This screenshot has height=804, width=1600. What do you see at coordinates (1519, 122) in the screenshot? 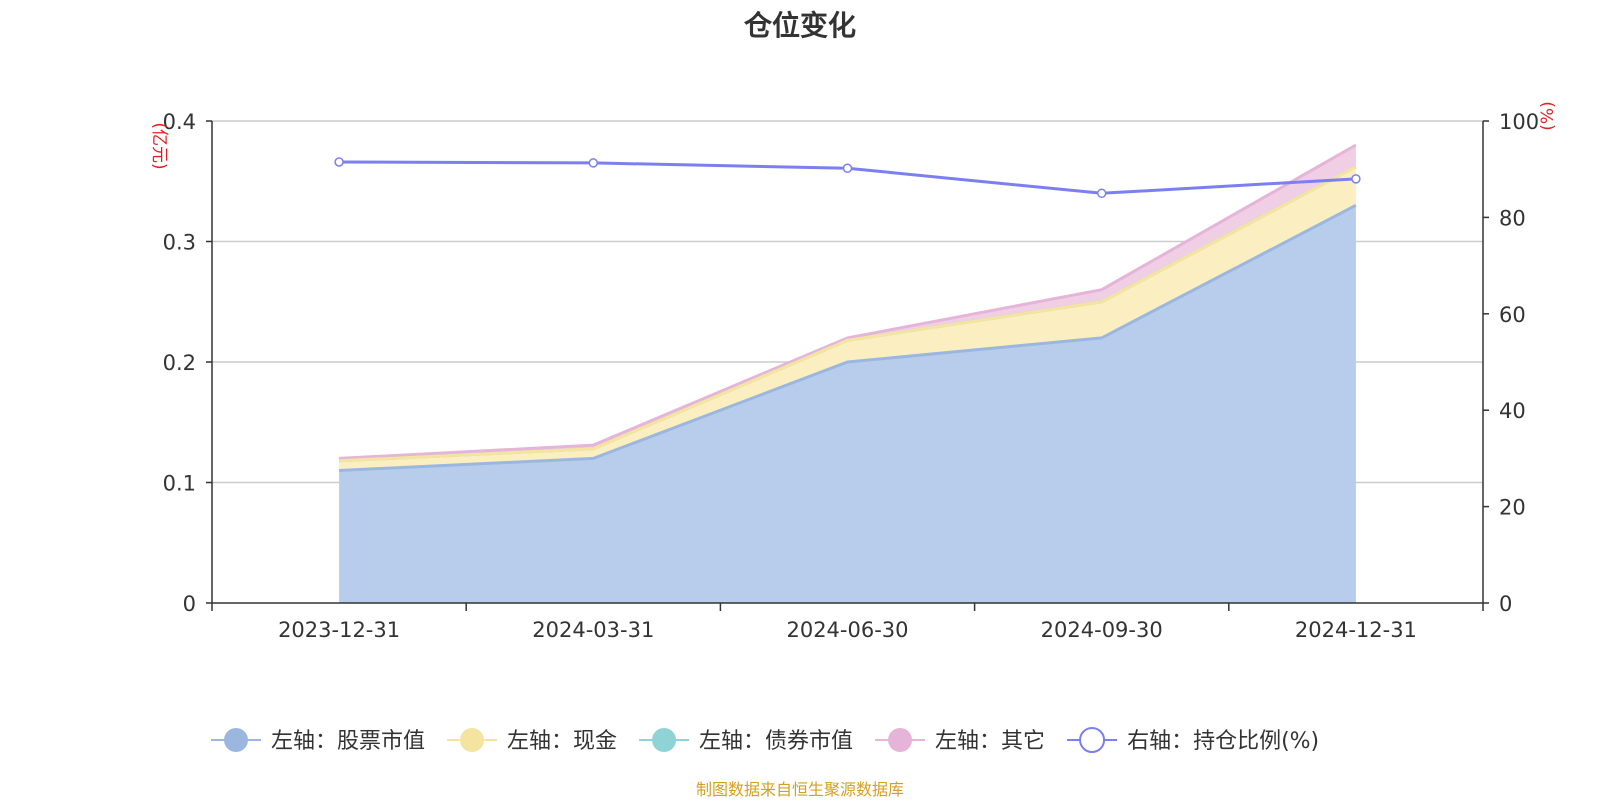
I see `y-right-tick-label: 100` at bounding box center [1519, 122].